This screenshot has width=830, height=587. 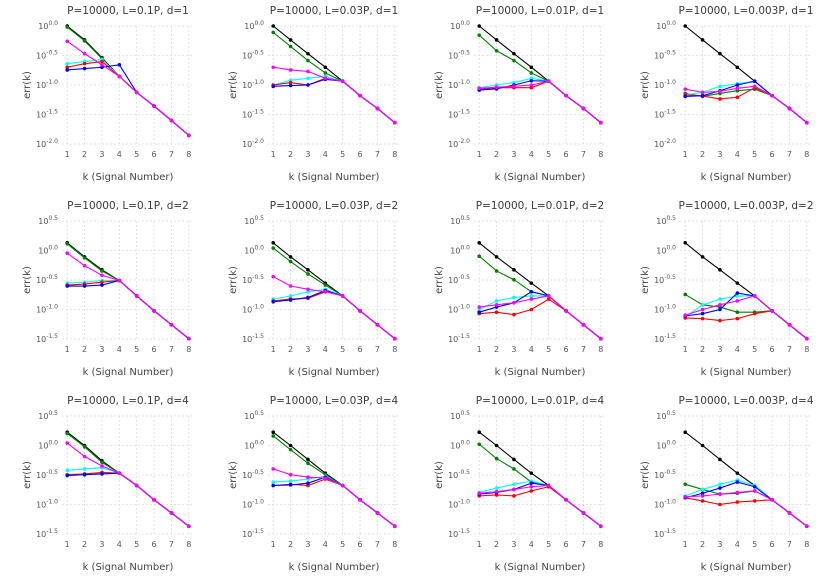 What do you see at coordinates (459, 143) in the screenshot?
I see `y-tick-label: 10-2.0` at bounding box center [459, 143].